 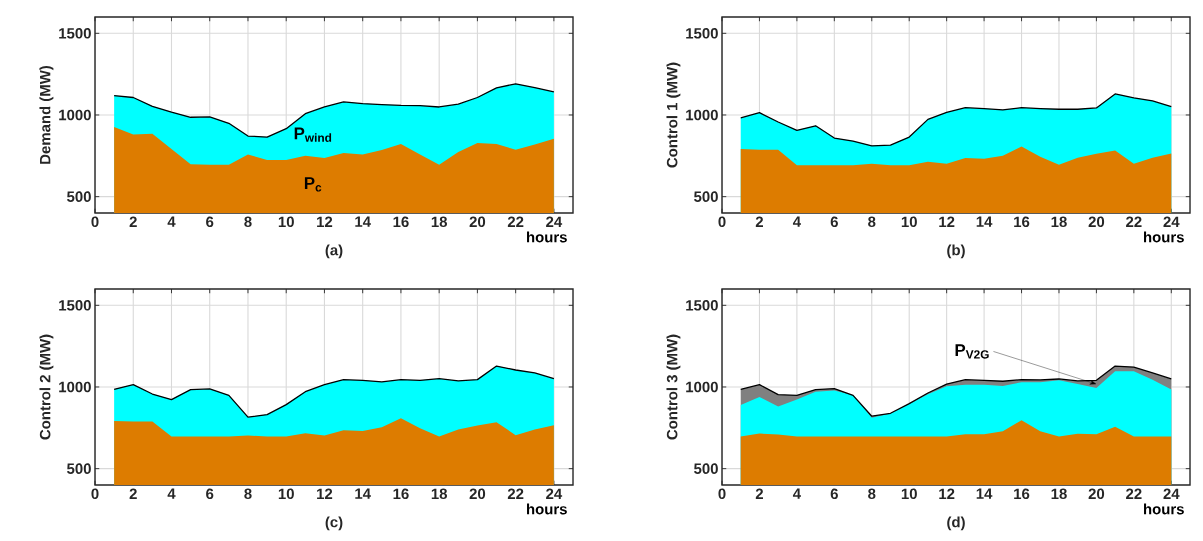 What do you see at coordinates (46, 387) in the screenshot?
I see `y-axis-title: Control 2 (MW)` at bounding box center [46, 387].